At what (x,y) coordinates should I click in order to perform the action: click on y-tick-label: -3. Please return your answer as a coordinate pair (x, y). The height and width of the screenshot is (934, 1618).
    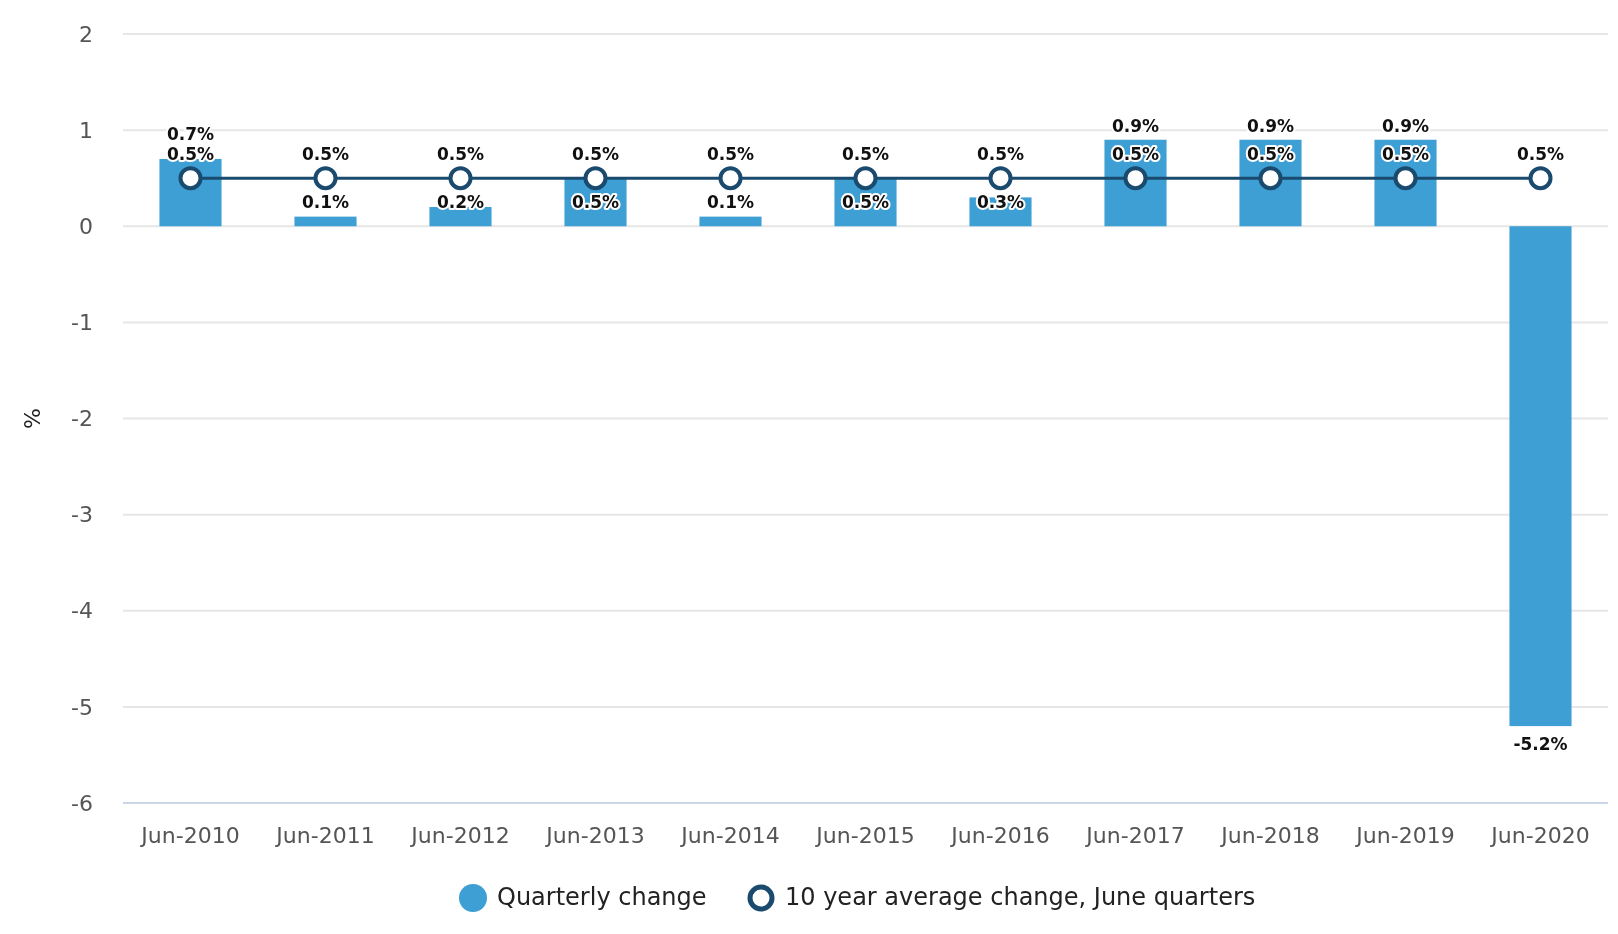
    Looking at the image, I should click on (82, 515).